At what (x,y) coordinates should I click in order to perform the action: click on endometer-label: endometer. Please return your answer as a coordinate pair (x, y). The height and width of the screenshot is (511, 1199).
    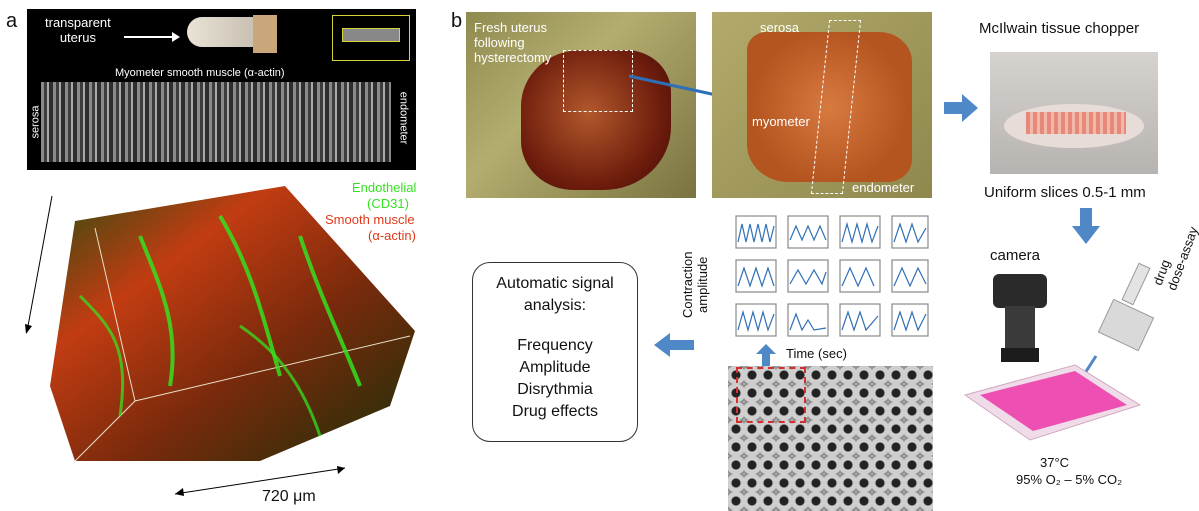
    Looking at the image, I should click on (883, 187).